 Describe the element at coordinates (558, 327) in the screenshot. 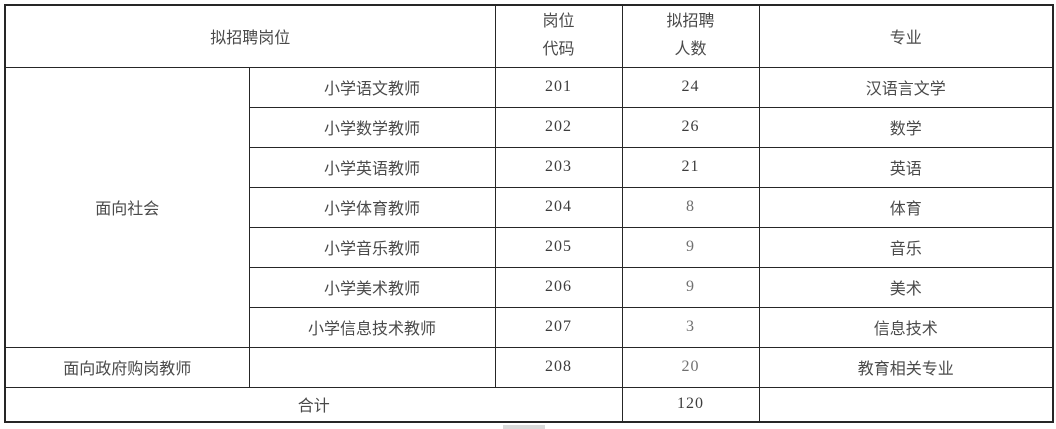

I see `code-cell: 207` at that location.